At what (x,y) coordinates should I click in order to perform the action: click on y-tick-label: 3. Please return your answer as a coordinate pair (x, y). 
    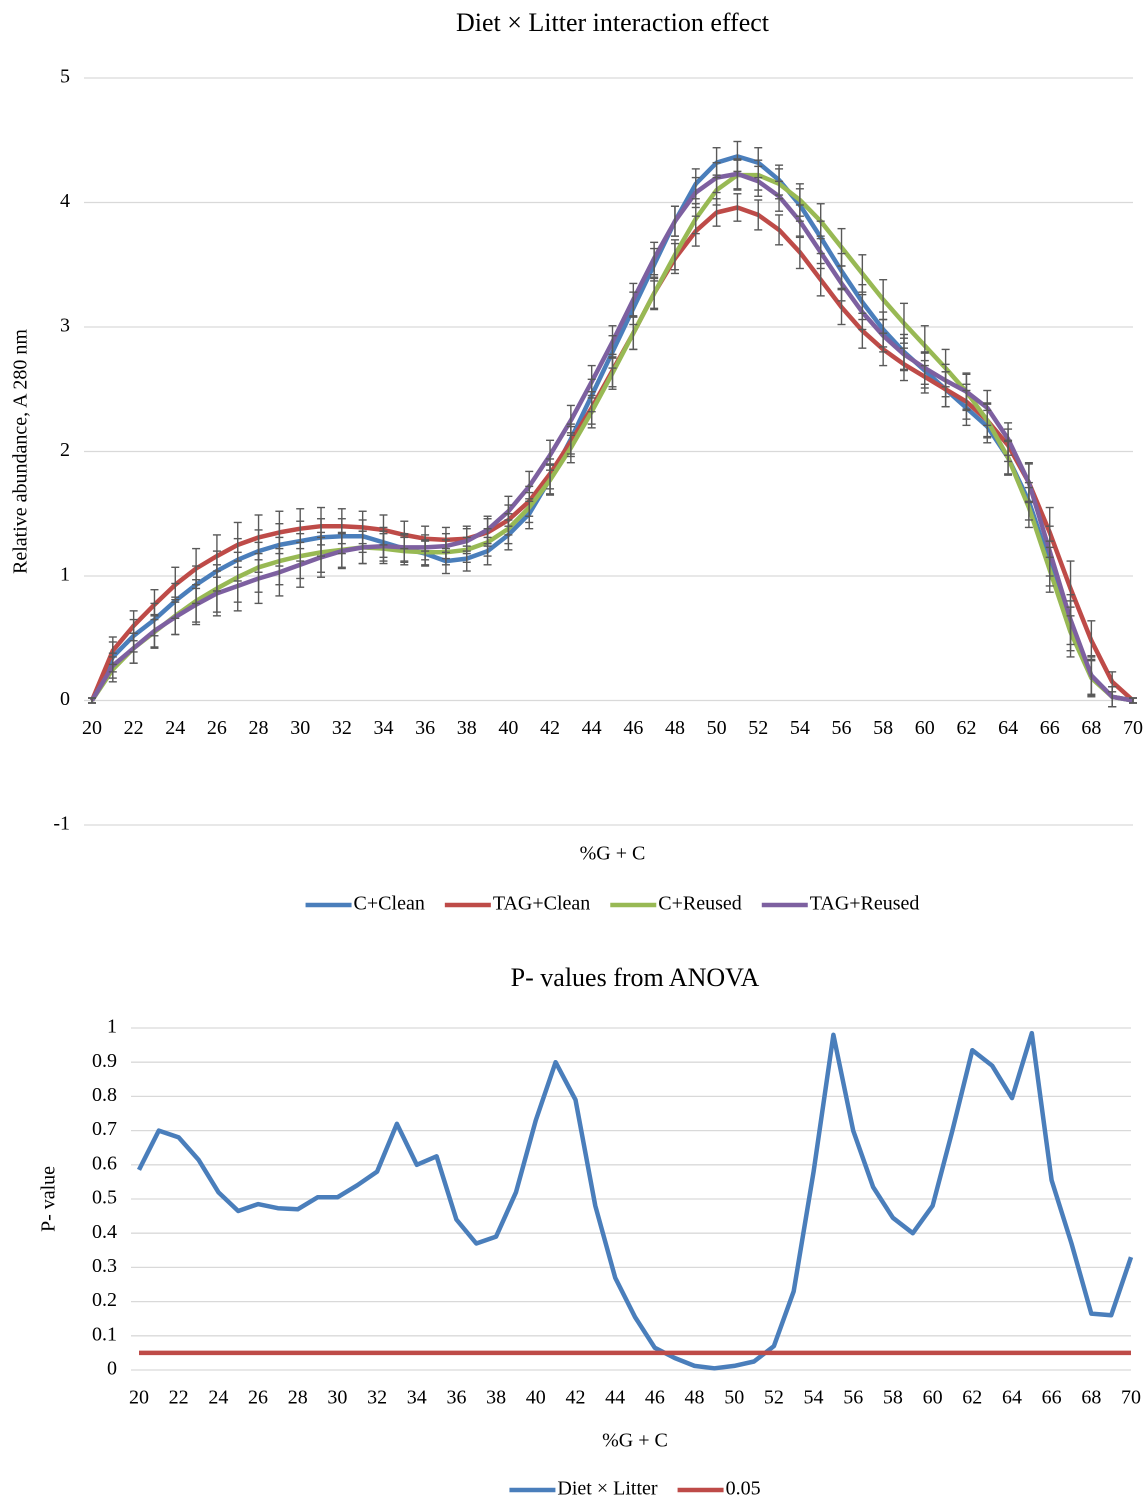
    Looking at the image, I should click on (65, 326).